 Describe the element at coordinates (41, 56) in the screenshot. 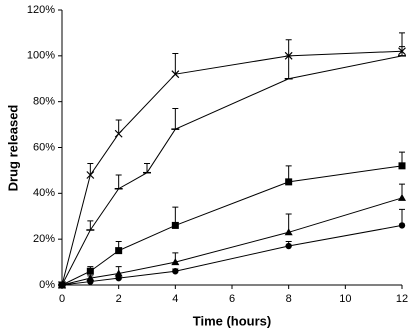

I see `y-tick-label: 100%` at that location.